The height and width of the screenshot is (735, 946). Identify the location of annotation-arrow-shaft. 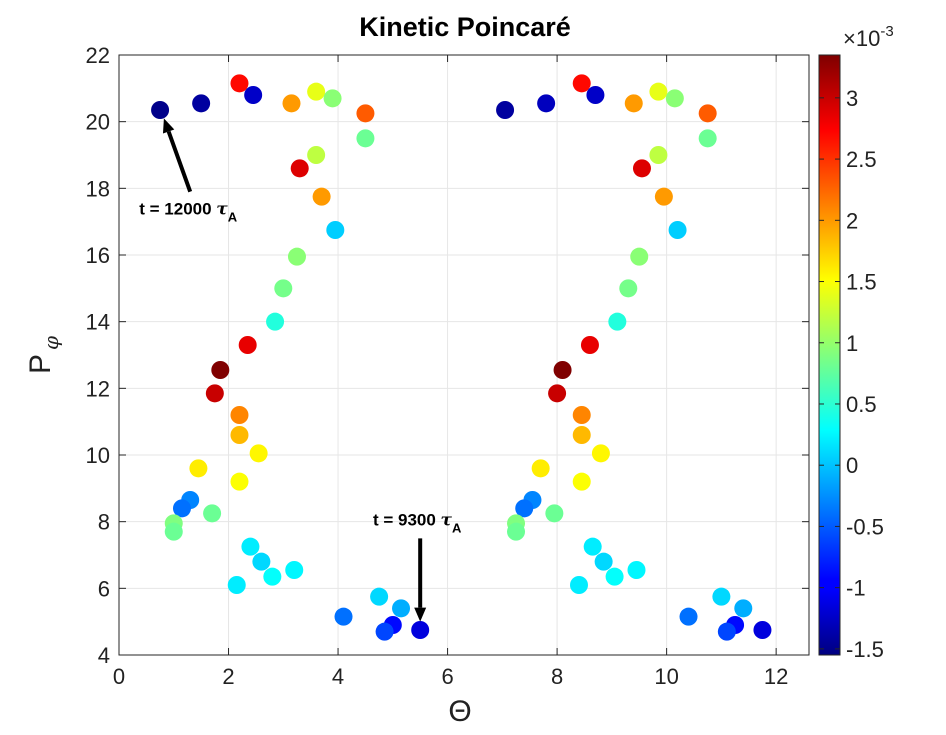
(179, 161).